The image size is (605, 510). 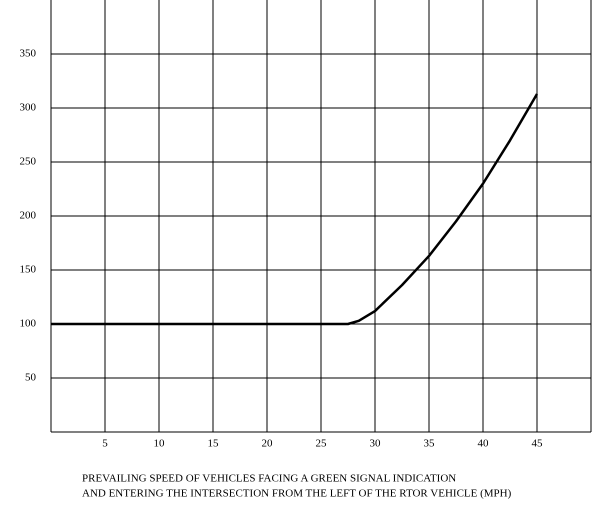 I want to click on y-tick-label: 300, so click(x=28, y=108).